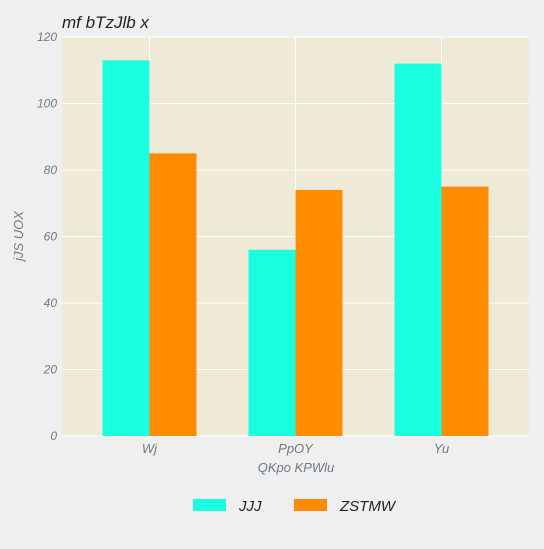 The width and height of the screenshot is (544, 549). What do you see at coordinates (53, 436) in the screenshot?
I see `y-tick-label: 0` at bounding box center [53, 436].